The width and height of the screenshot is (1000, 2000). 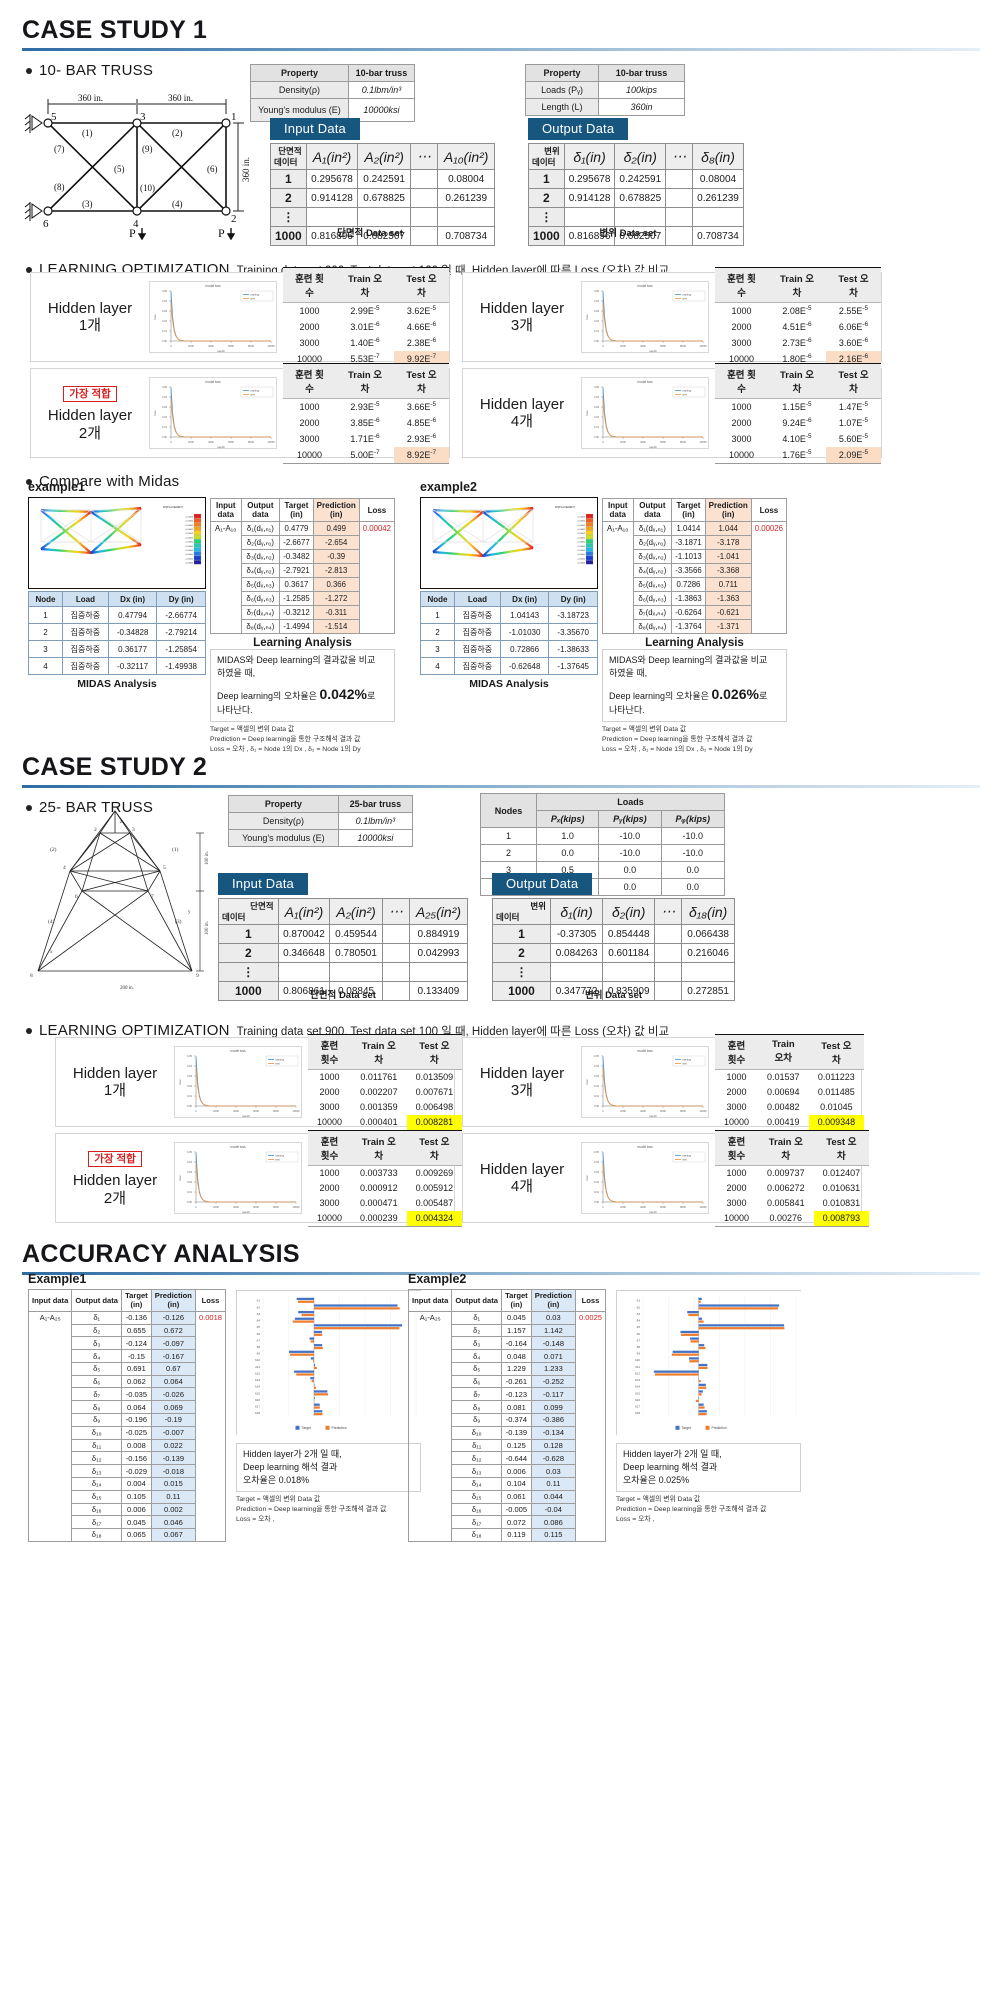 I want to click on learning-opt-label: LEARNING OPTIMIZATION, so click(x=134, y=1030).